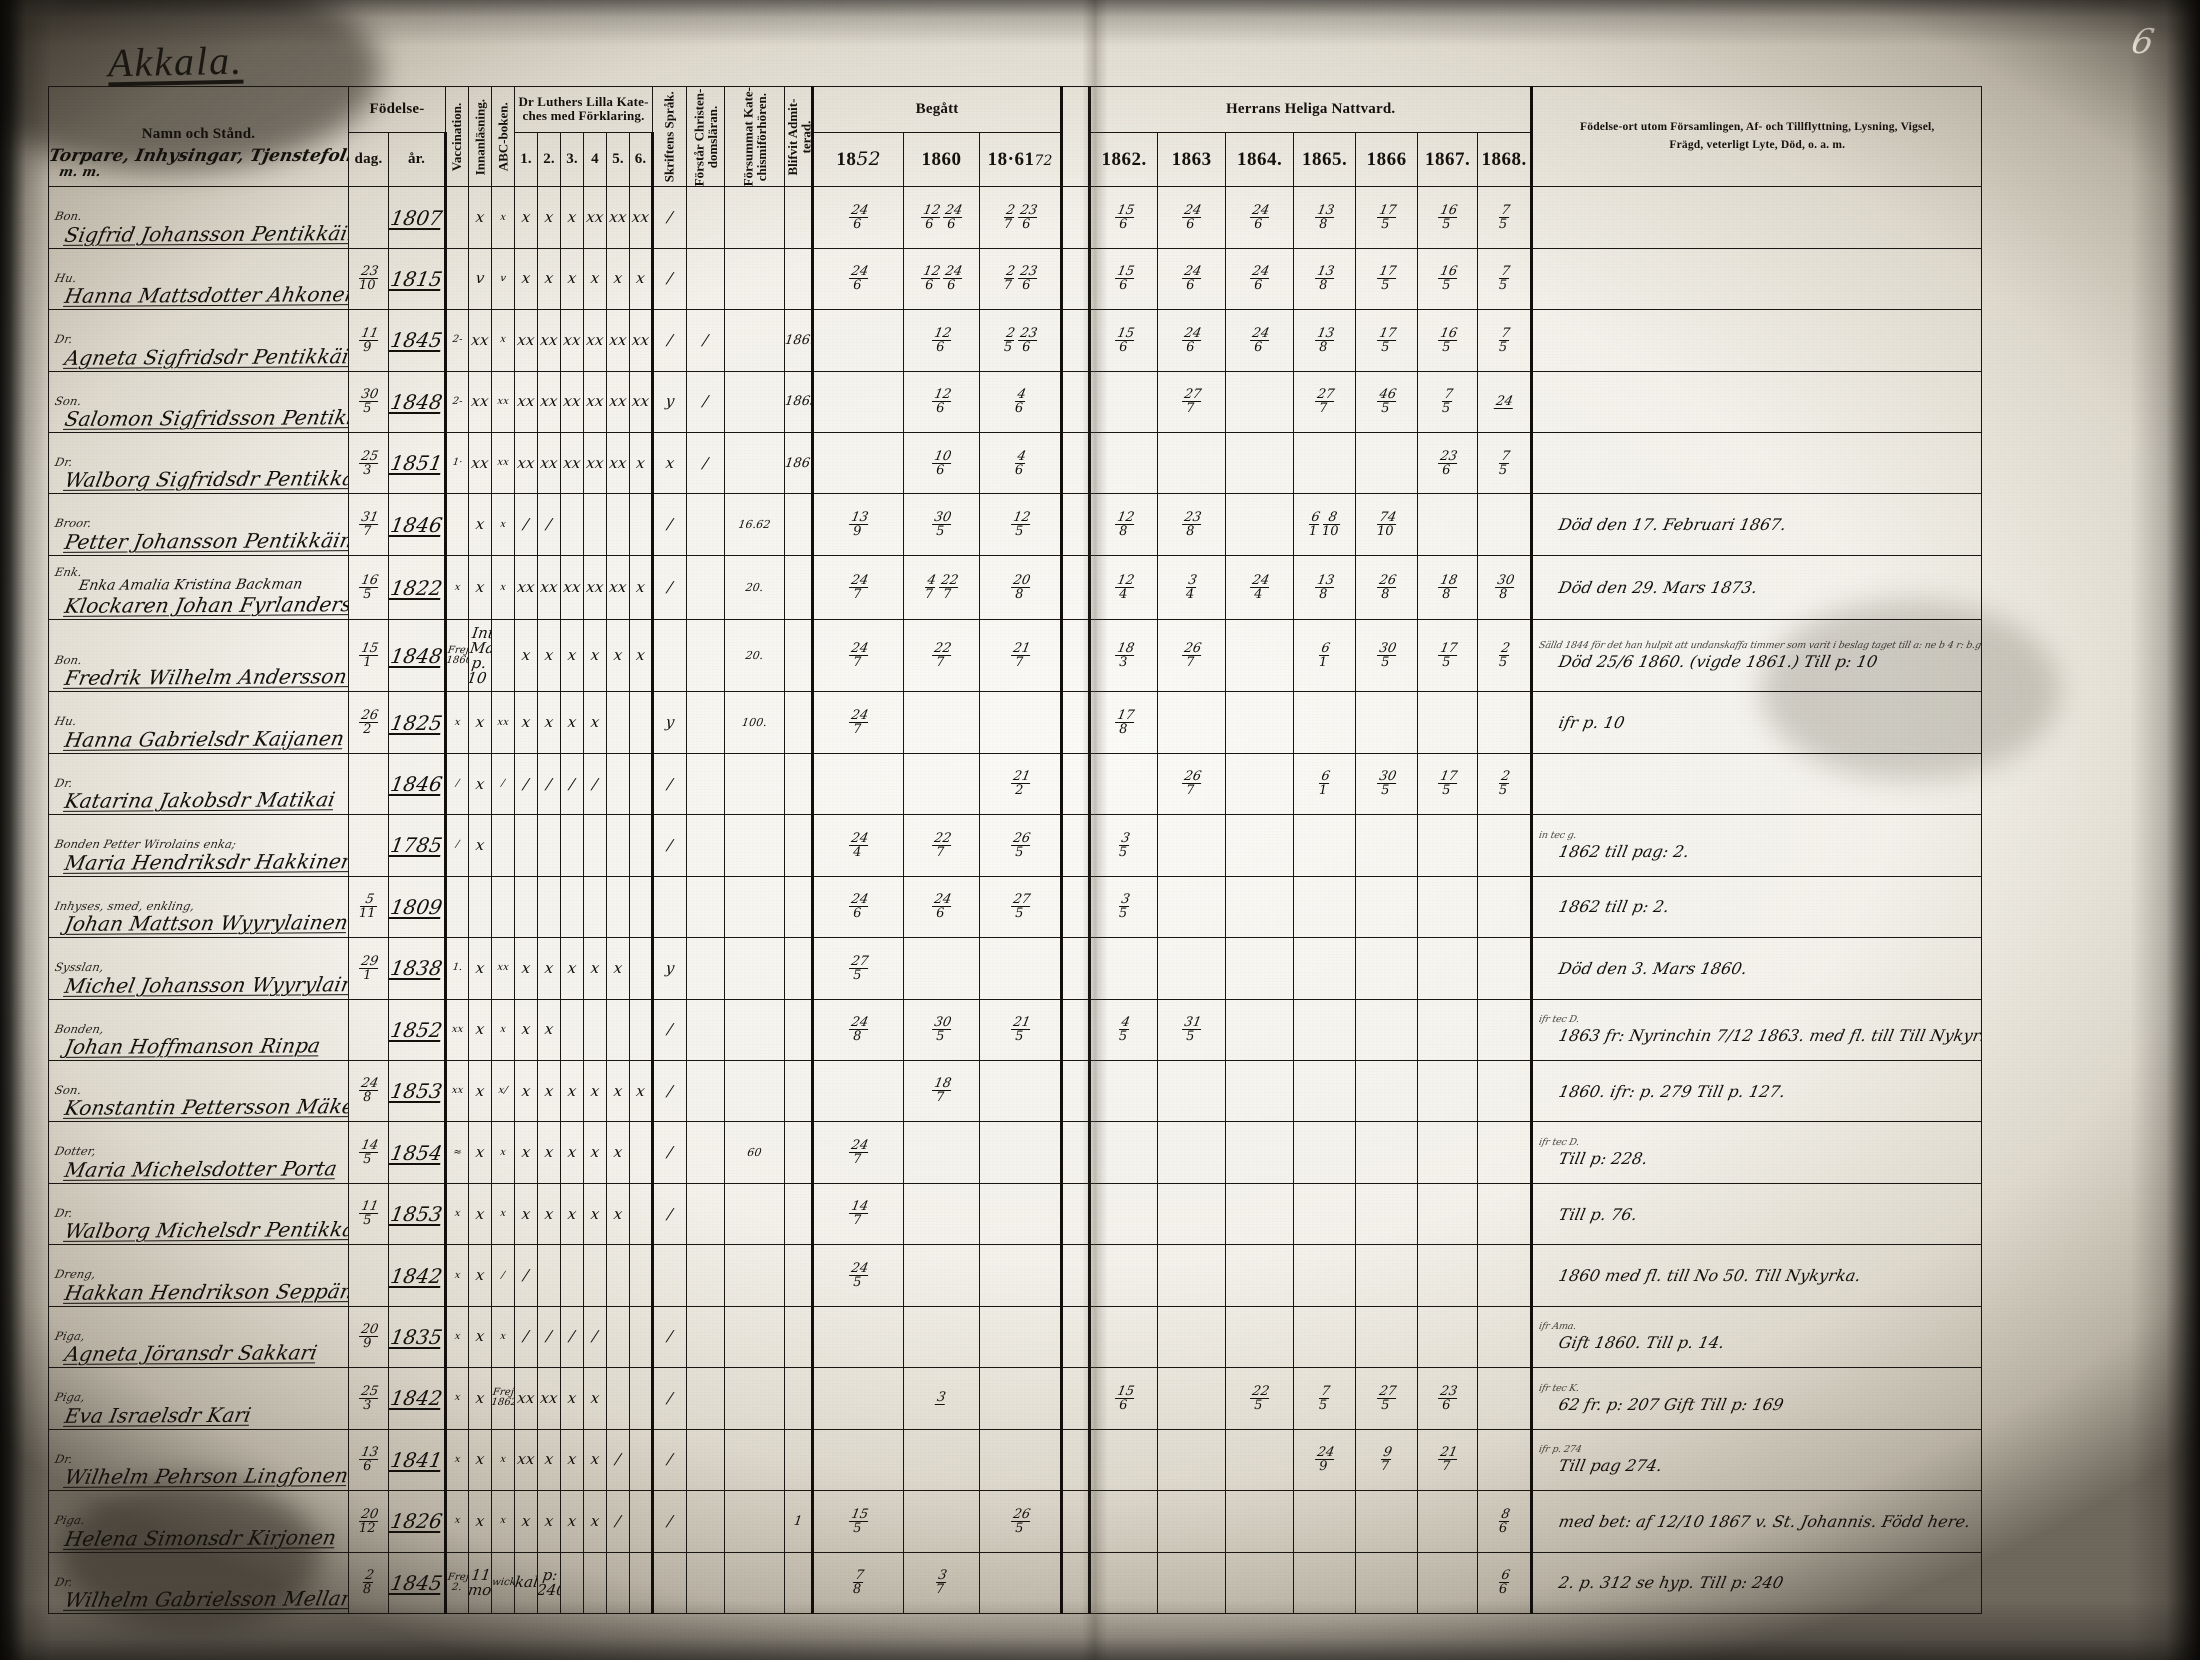 This screenshot has height=1660, width=2200. Describe the element at coordinates (942, 1398) in the screenshot. I see `cell-begatt-1860: 3` at that location.